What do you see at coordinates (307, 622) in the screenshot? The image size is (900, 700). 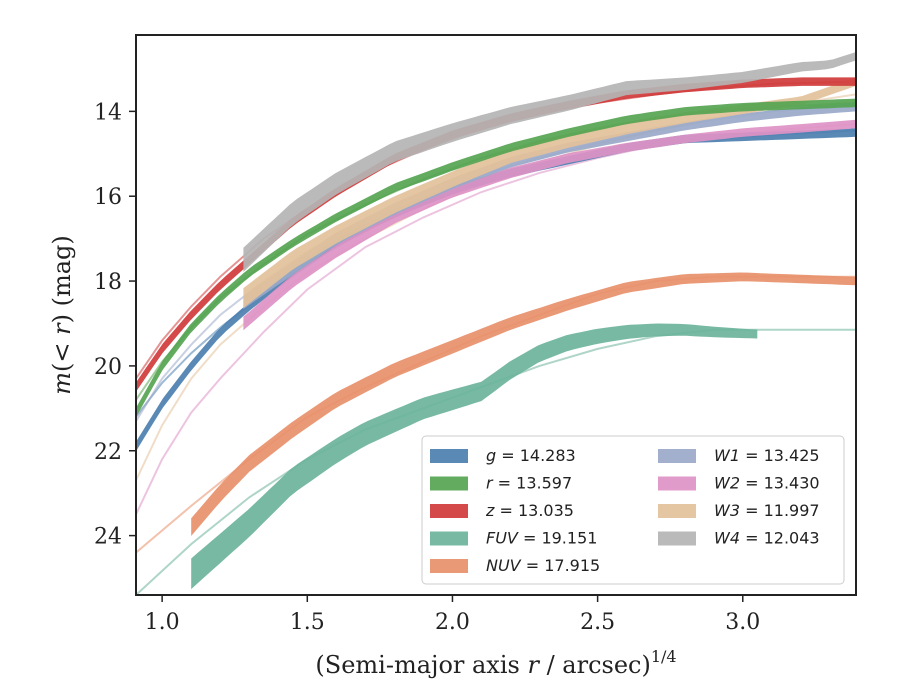 I see `x-tick-label: 1.5` at bounding box center [307, 622].